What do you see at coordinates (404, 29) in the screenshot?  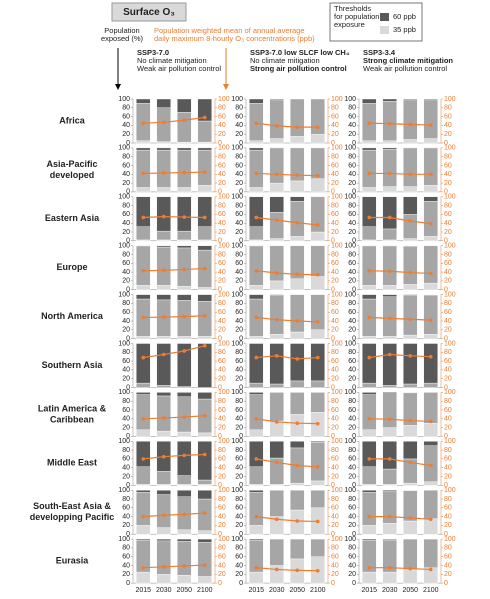 I see `legend-label: 35 ppb` at bounding box center [404, 29].